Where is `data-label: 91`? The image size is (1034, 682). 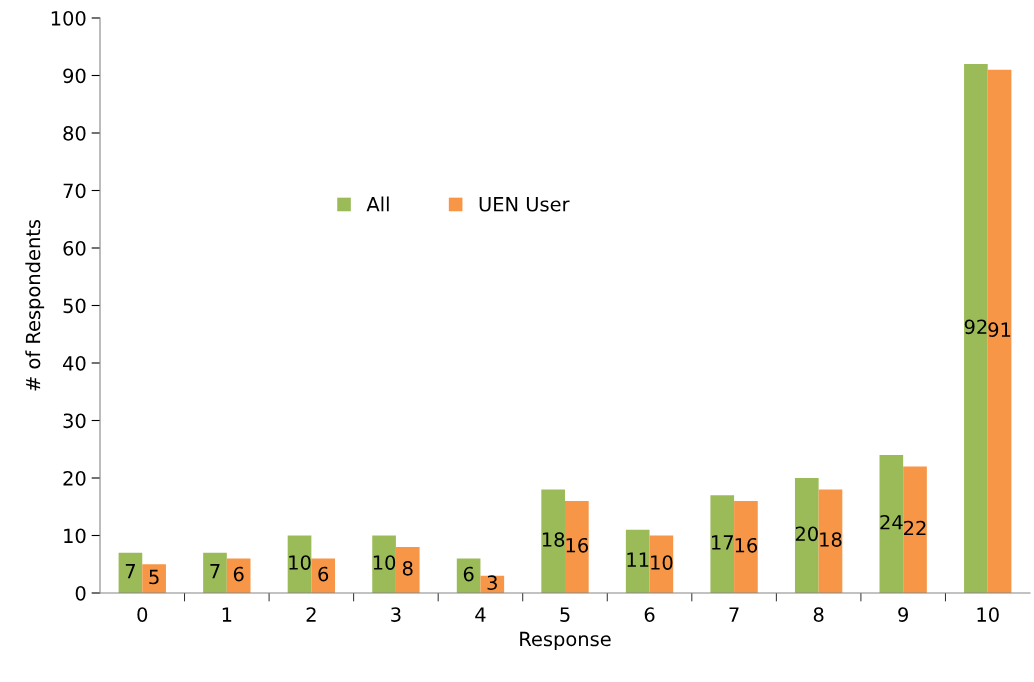
data-label: 91 is located at coordinates (999, 330).